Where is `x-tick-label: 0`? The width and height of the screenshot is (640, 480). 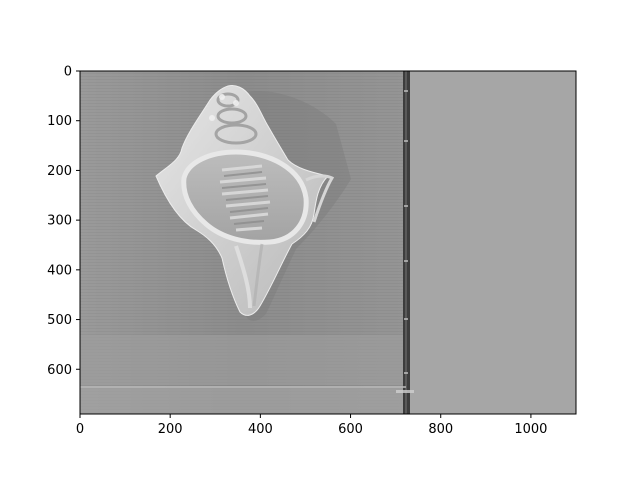
x-tick-label: 0 is located at coordinates (80, 429).